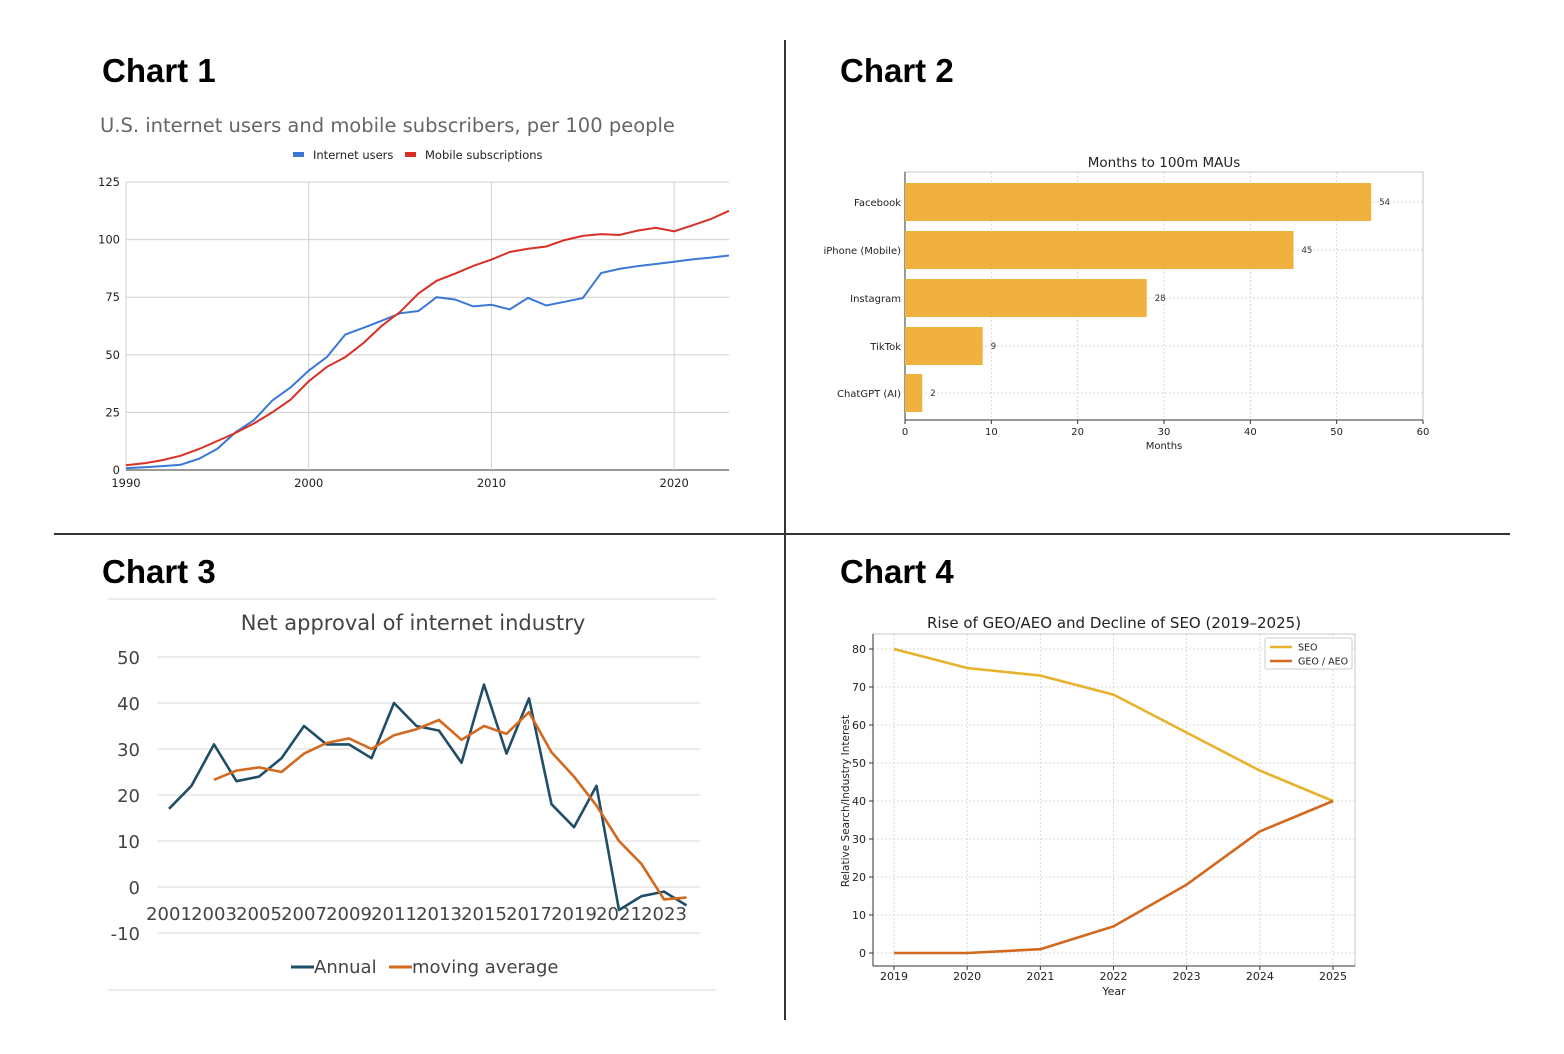  Describe the element at coordinates (782, 534) in the screenshot. I see `horizontal-divider` at that location.